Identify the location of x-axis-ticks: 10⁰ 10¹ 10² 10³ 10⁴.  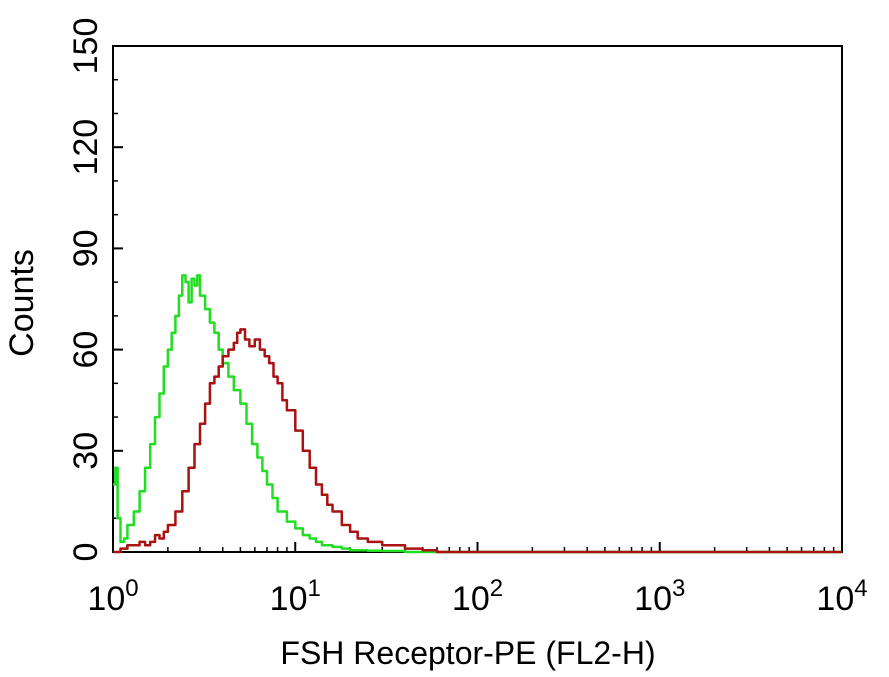
(477, 580).